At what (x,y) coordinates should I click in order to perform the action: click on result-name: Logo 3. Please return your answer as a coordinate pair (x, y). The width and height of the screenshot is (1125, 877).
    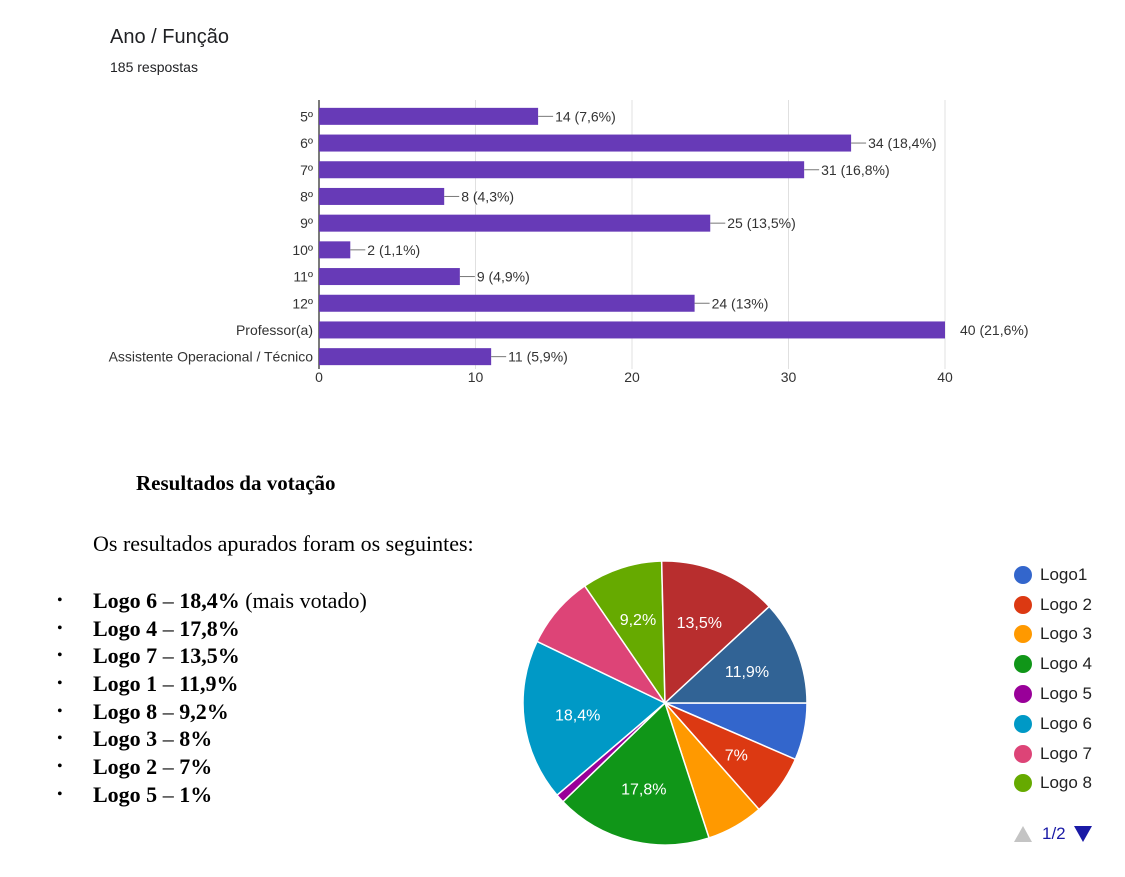
    Looking at the image, I should click on (125, 739).